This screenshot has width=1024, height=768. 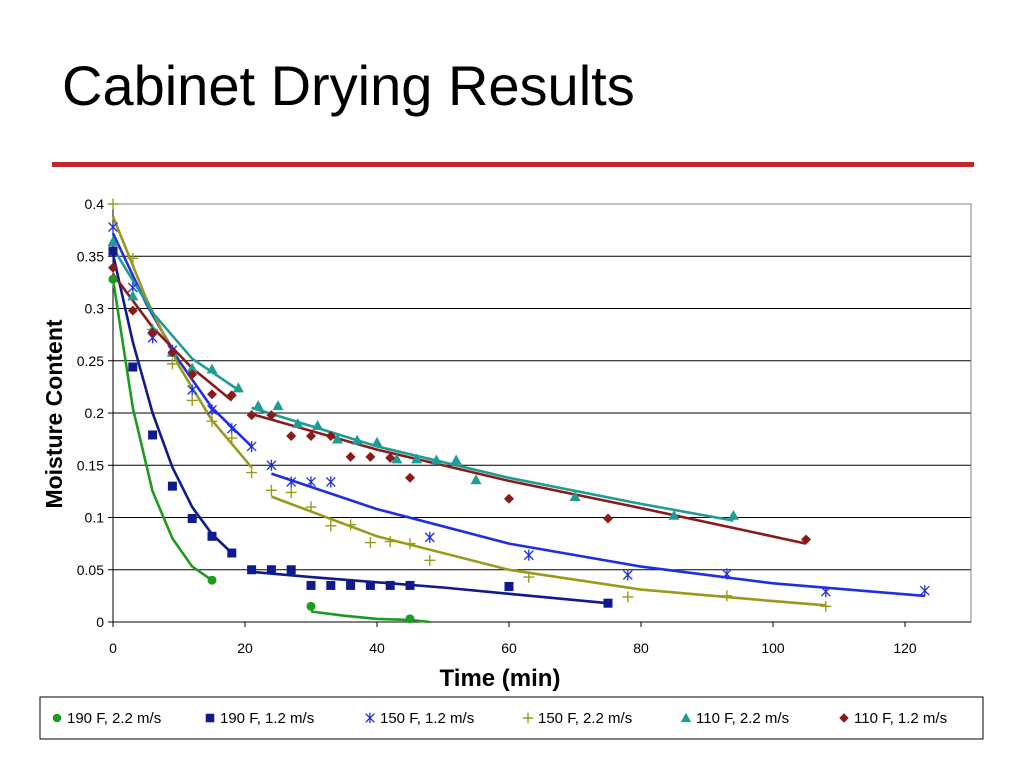 I want to click on y-tick-label: 0.2, so click(x=95, y=413).